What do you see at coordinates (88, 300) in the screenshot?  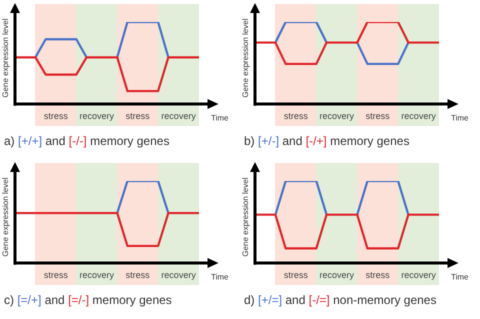 I see `text: c) [=/+] and [=/-] memory genes` at bounding box center [88, 300].